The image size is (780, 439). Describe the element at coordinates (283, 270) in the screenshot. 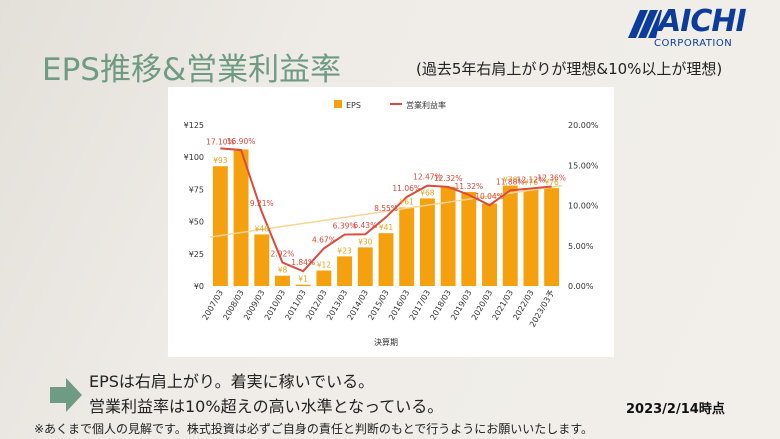

I see `eps-data-label: ¥8` at that location.